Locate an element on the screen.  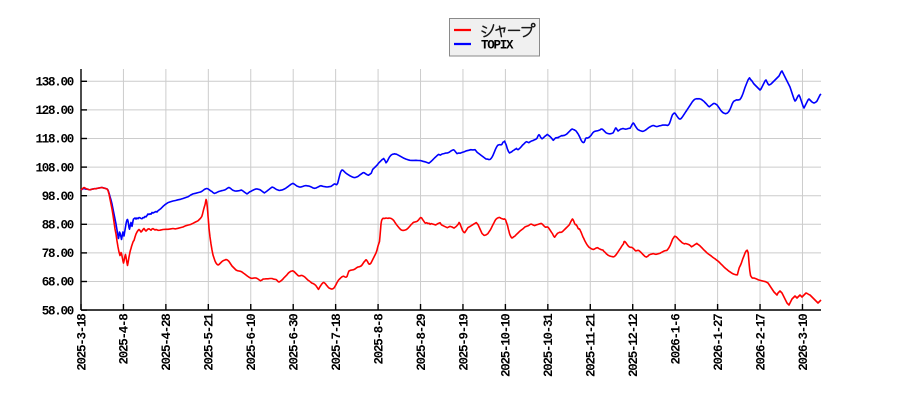
svg-text: 138.00 is located at coordinates (54, 83).